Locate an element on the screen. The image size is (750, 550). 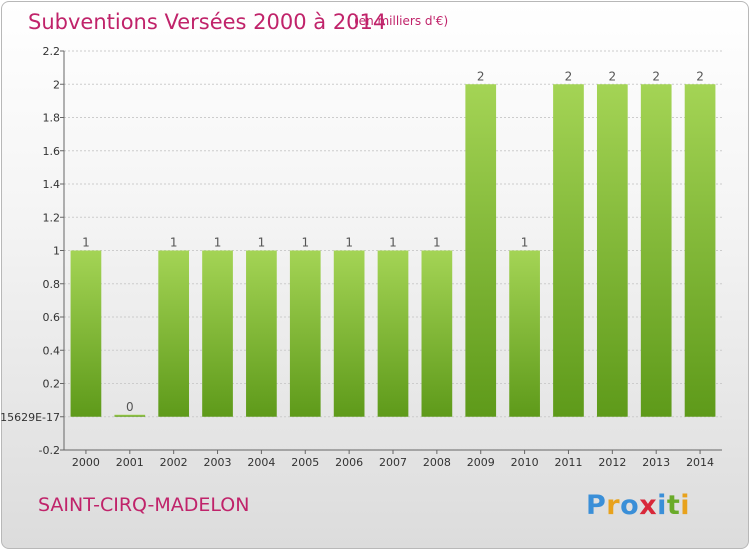
logo-letter: o is located at coordinates (630, 505).